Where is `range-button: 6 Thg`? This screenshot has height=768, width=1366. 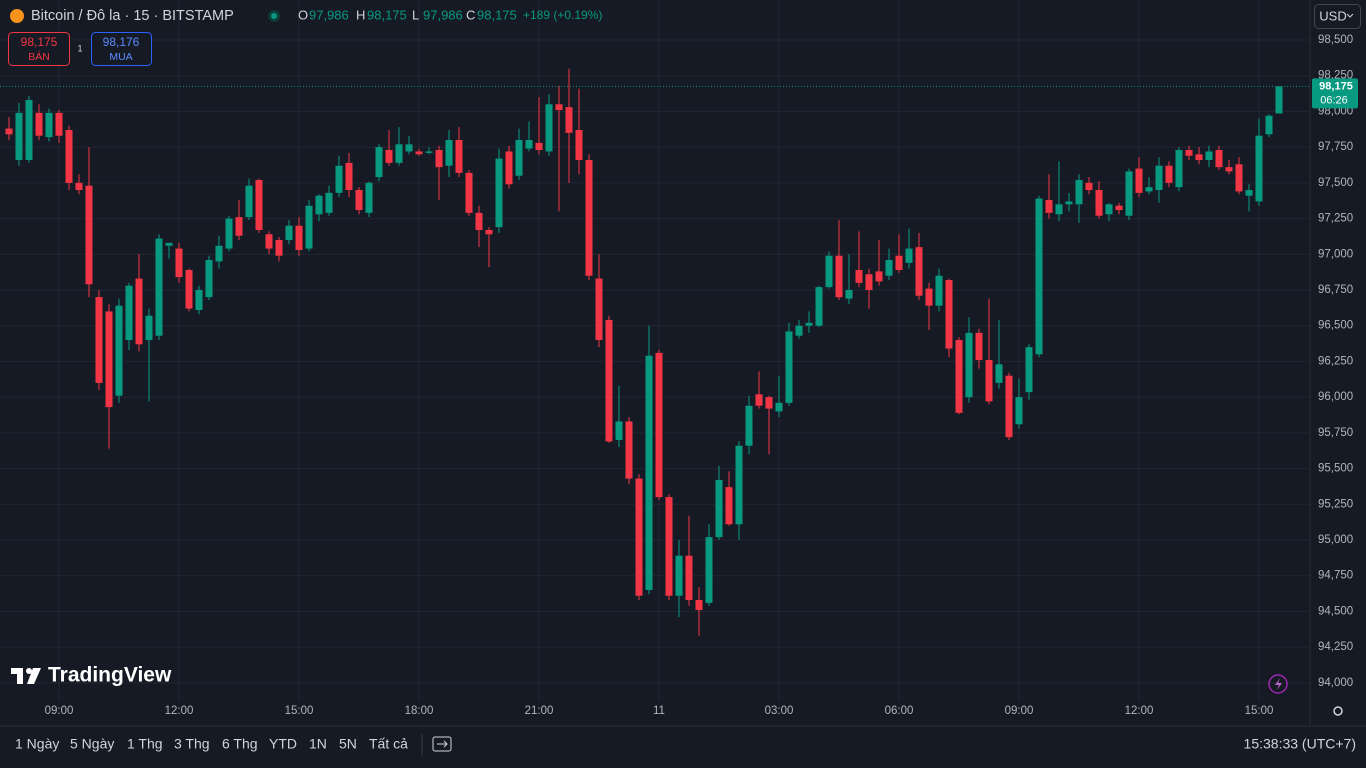 range-button: 6 Thg is located at coordinates (240, 744).